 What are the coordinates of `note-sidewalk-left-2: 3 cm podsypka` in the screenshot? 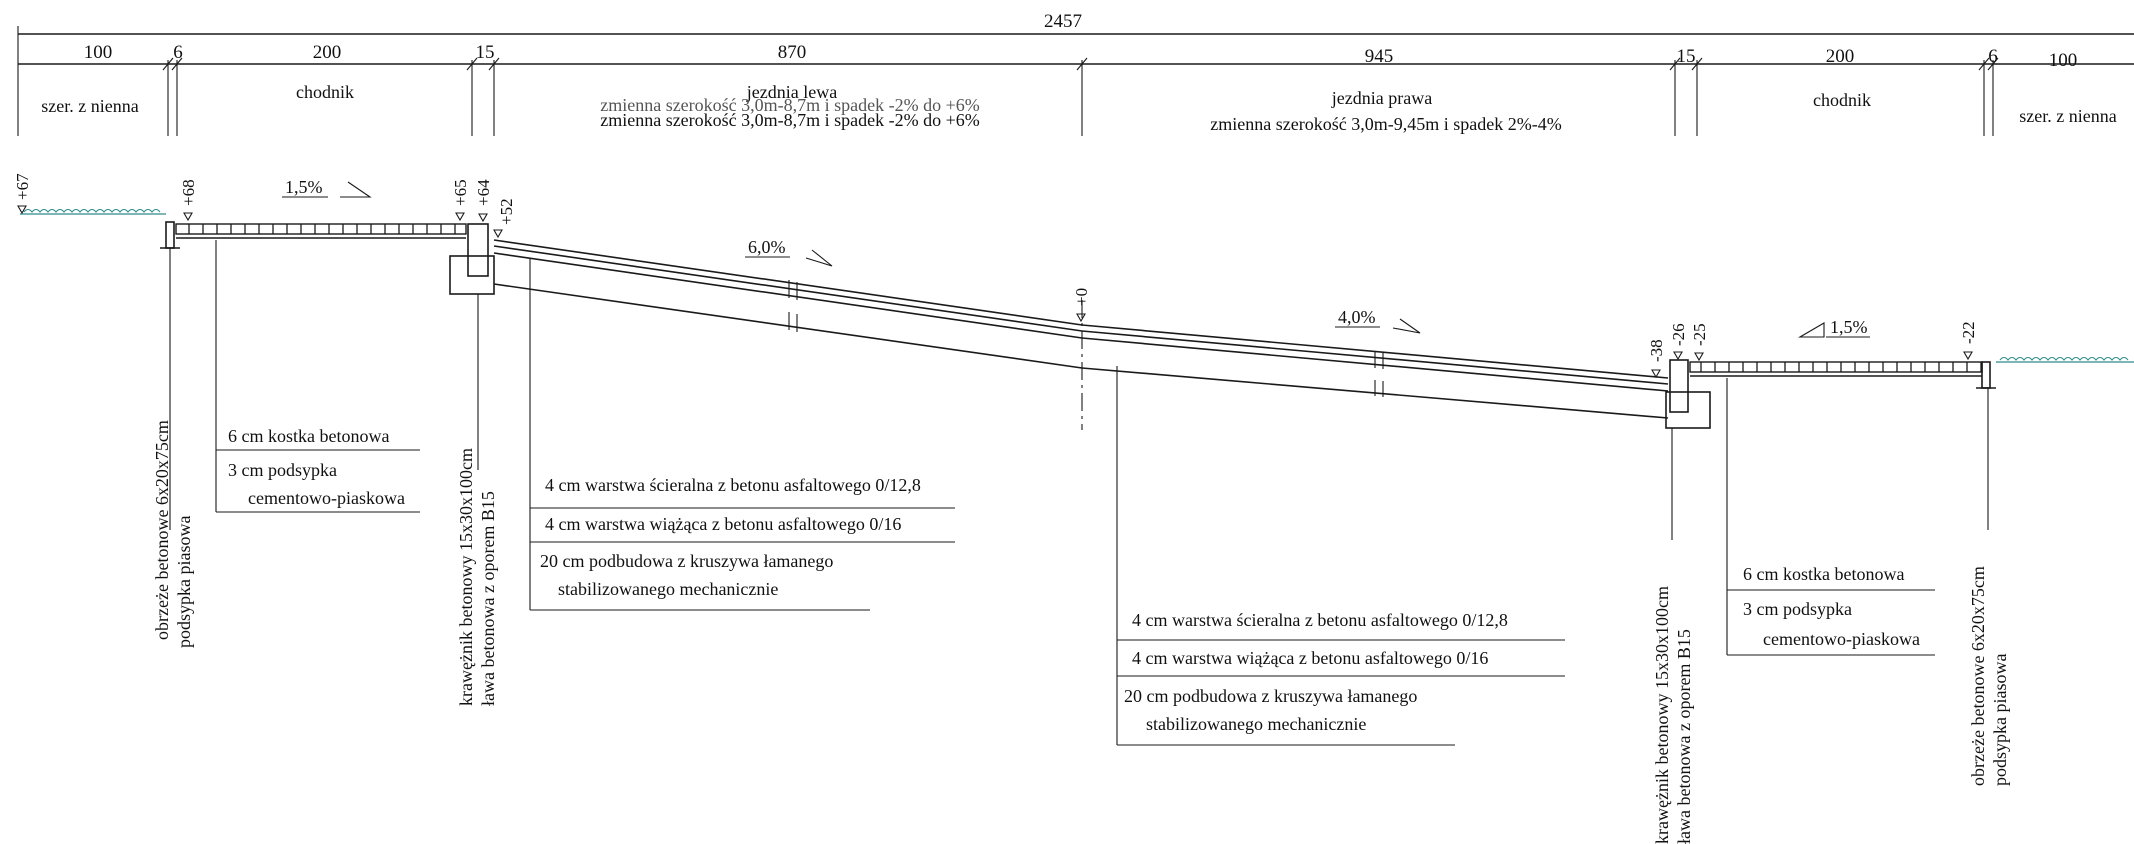 It's located at (282, 470).